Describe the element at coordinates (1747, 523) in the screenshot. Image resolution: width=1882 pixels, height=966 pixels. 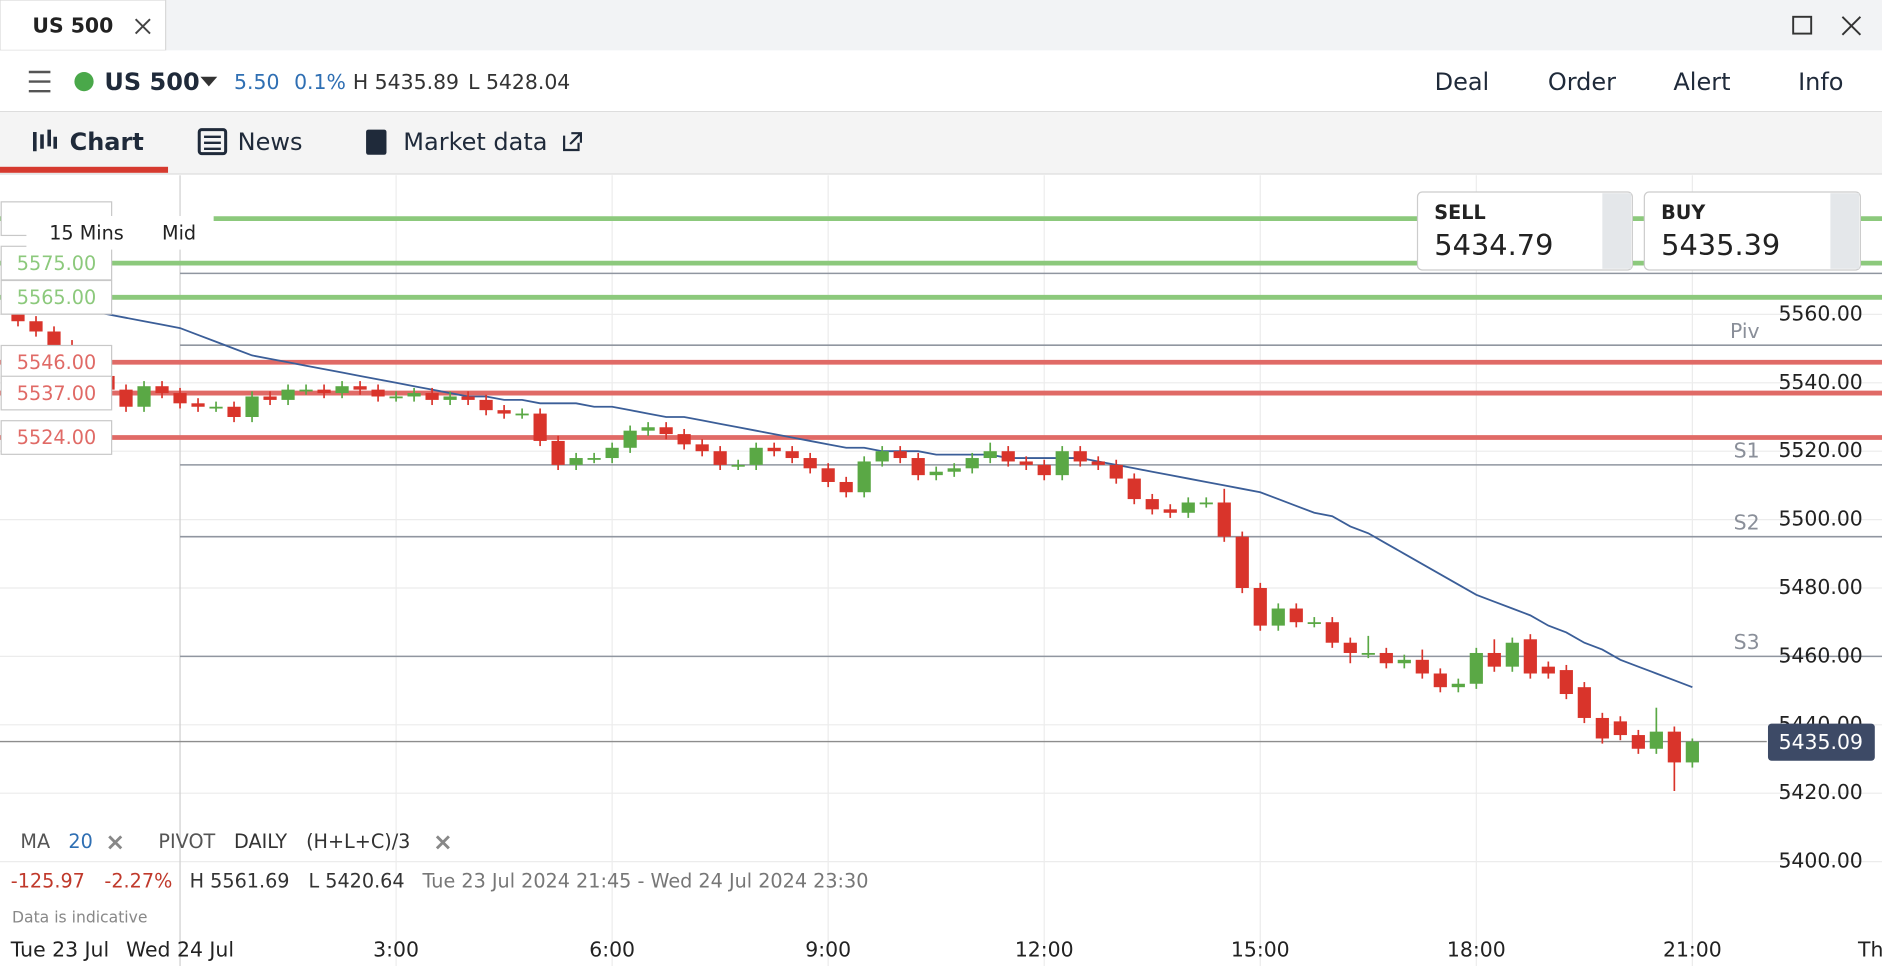
I see `pivot-label: S2` at that location.